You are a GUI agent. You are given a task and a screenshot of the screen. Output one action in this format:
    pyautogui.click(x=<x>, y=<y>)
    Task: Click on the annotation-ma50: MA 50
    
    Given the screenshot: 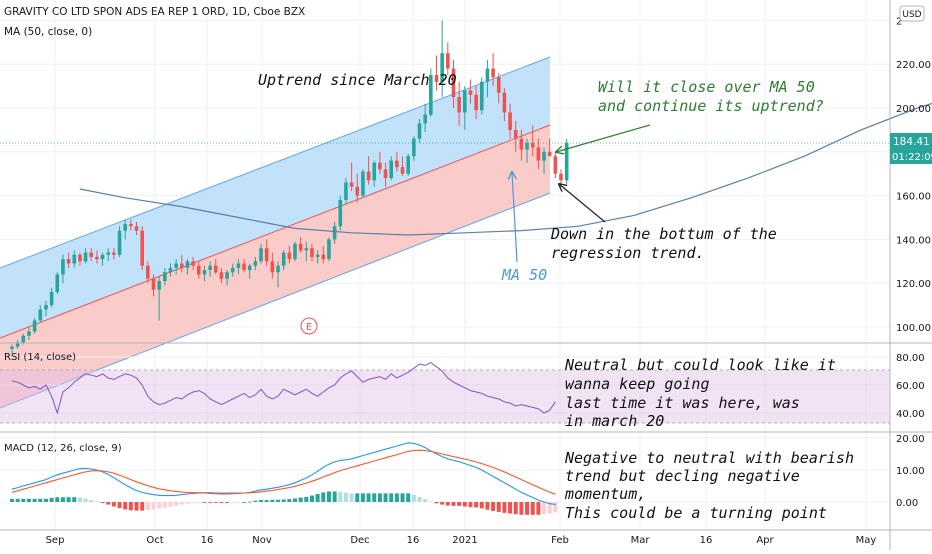 What is the action you would take?
    pyautogui.click(x=524, y=275)
    